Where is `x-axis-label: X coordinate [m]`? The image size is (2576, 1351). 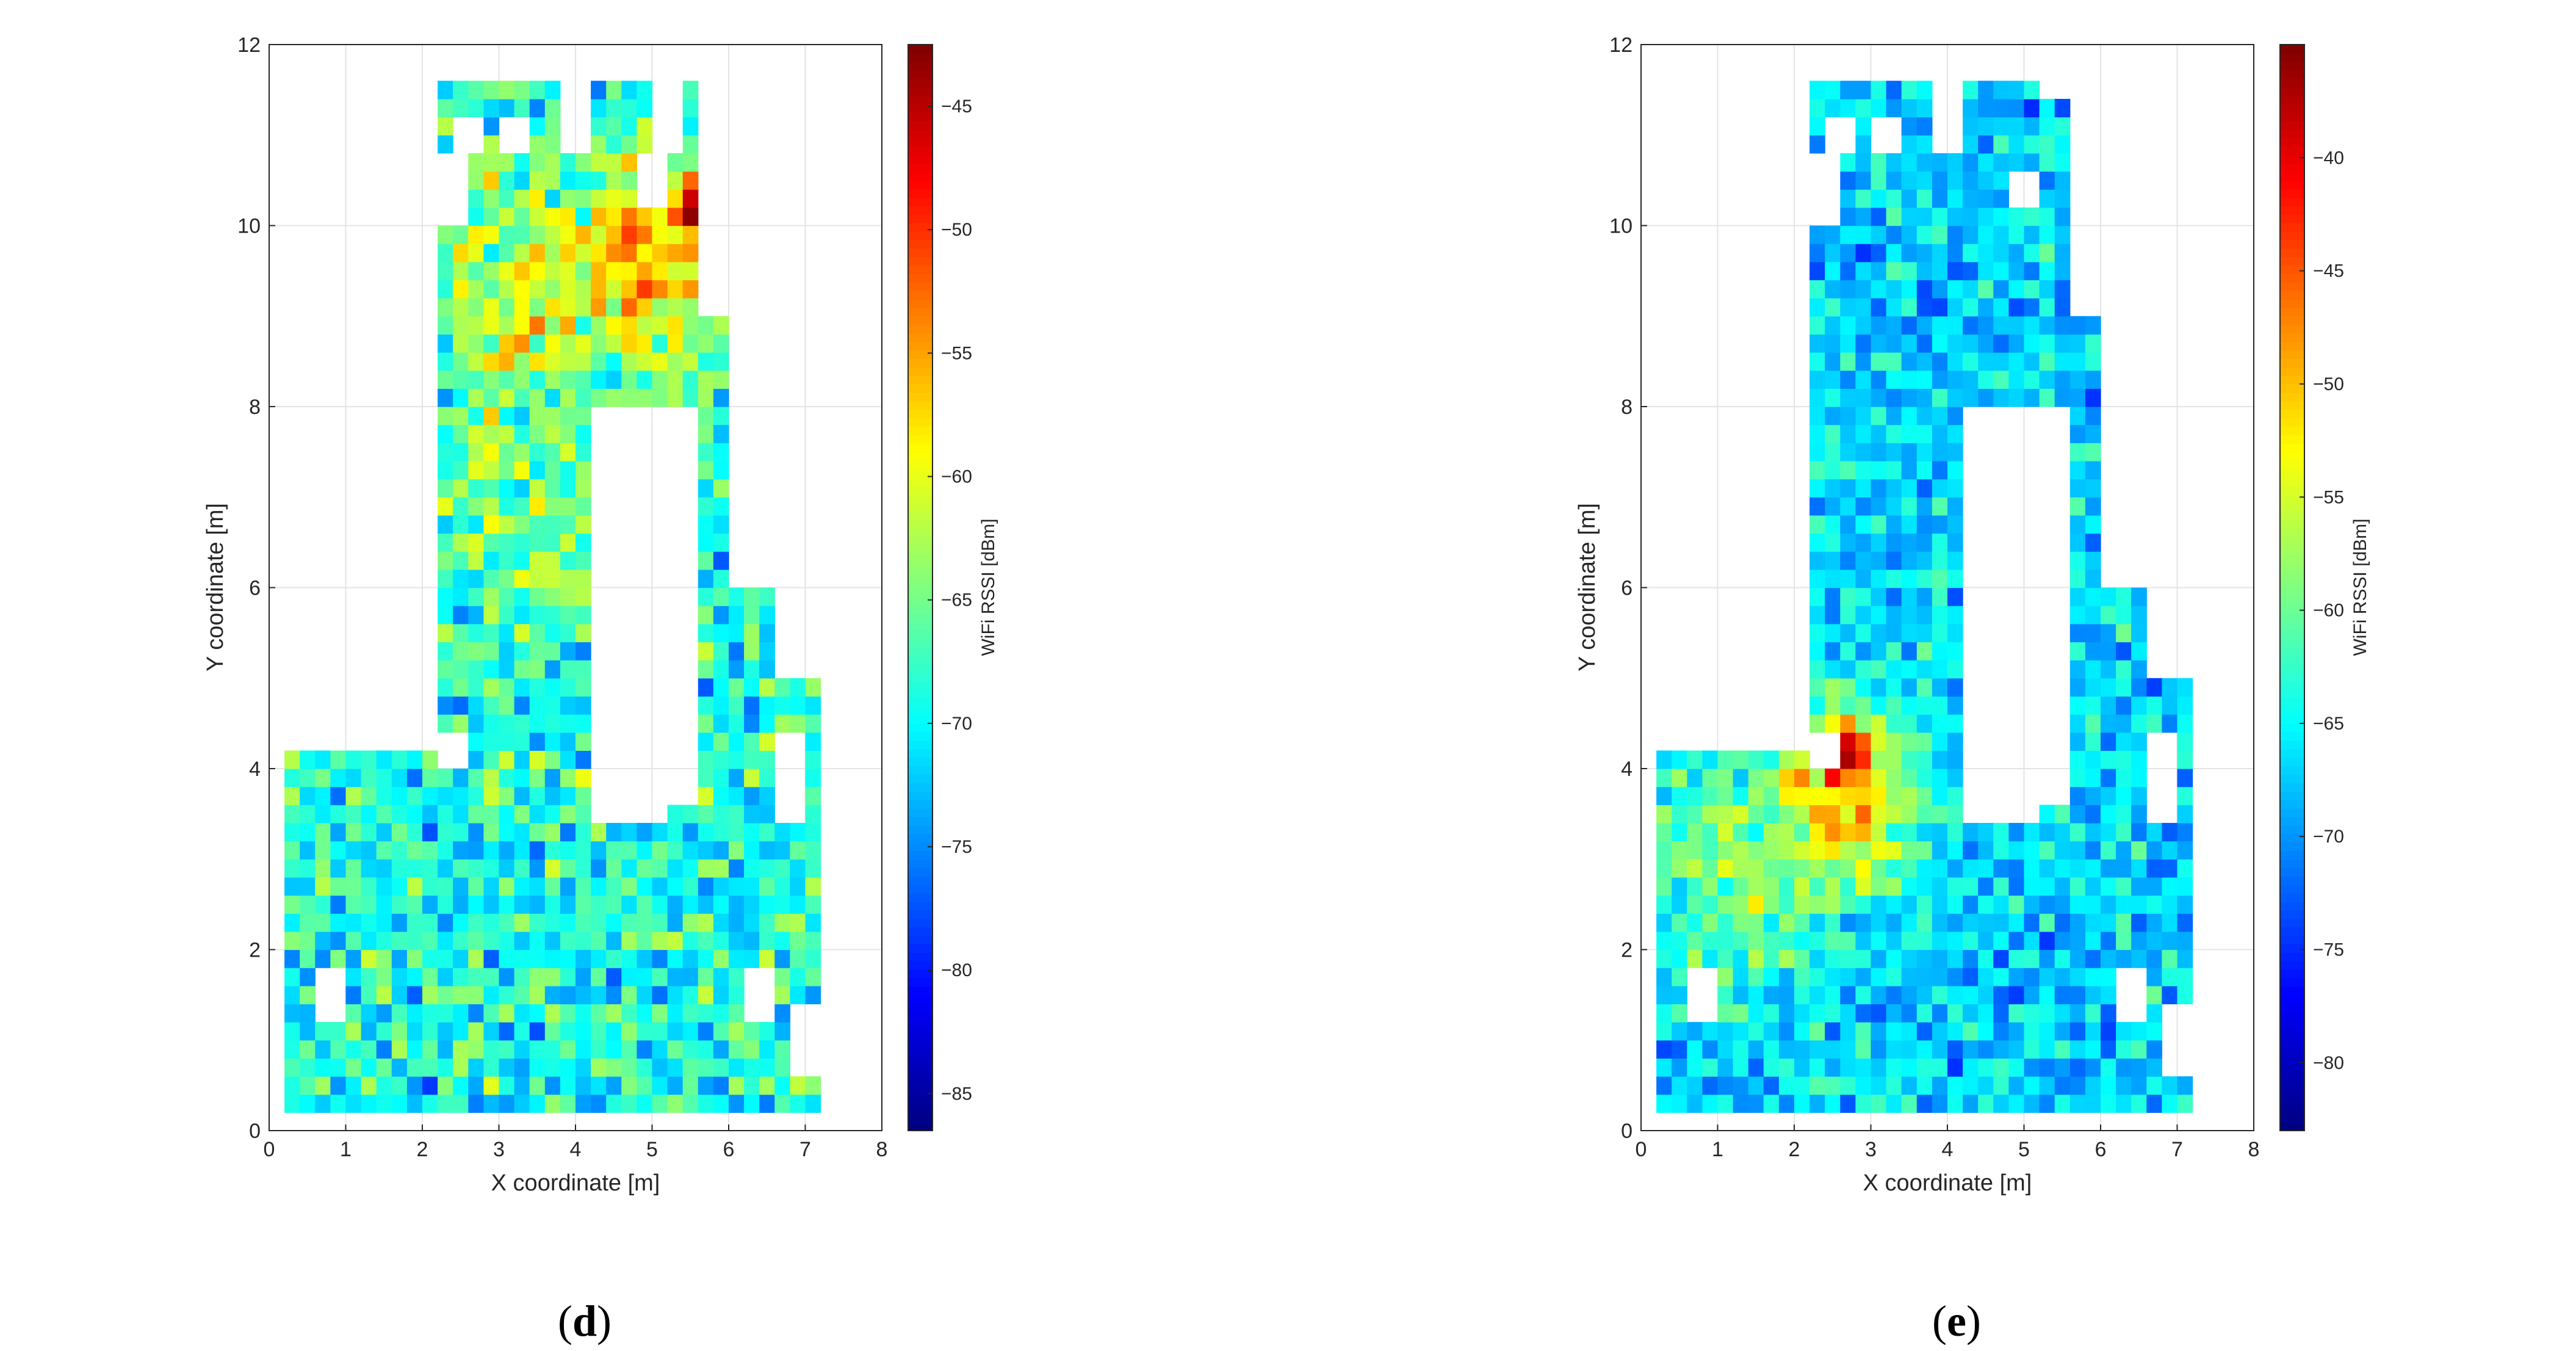
x-axis-label: X coordinate [m] is located at coordinates (575, 1183).